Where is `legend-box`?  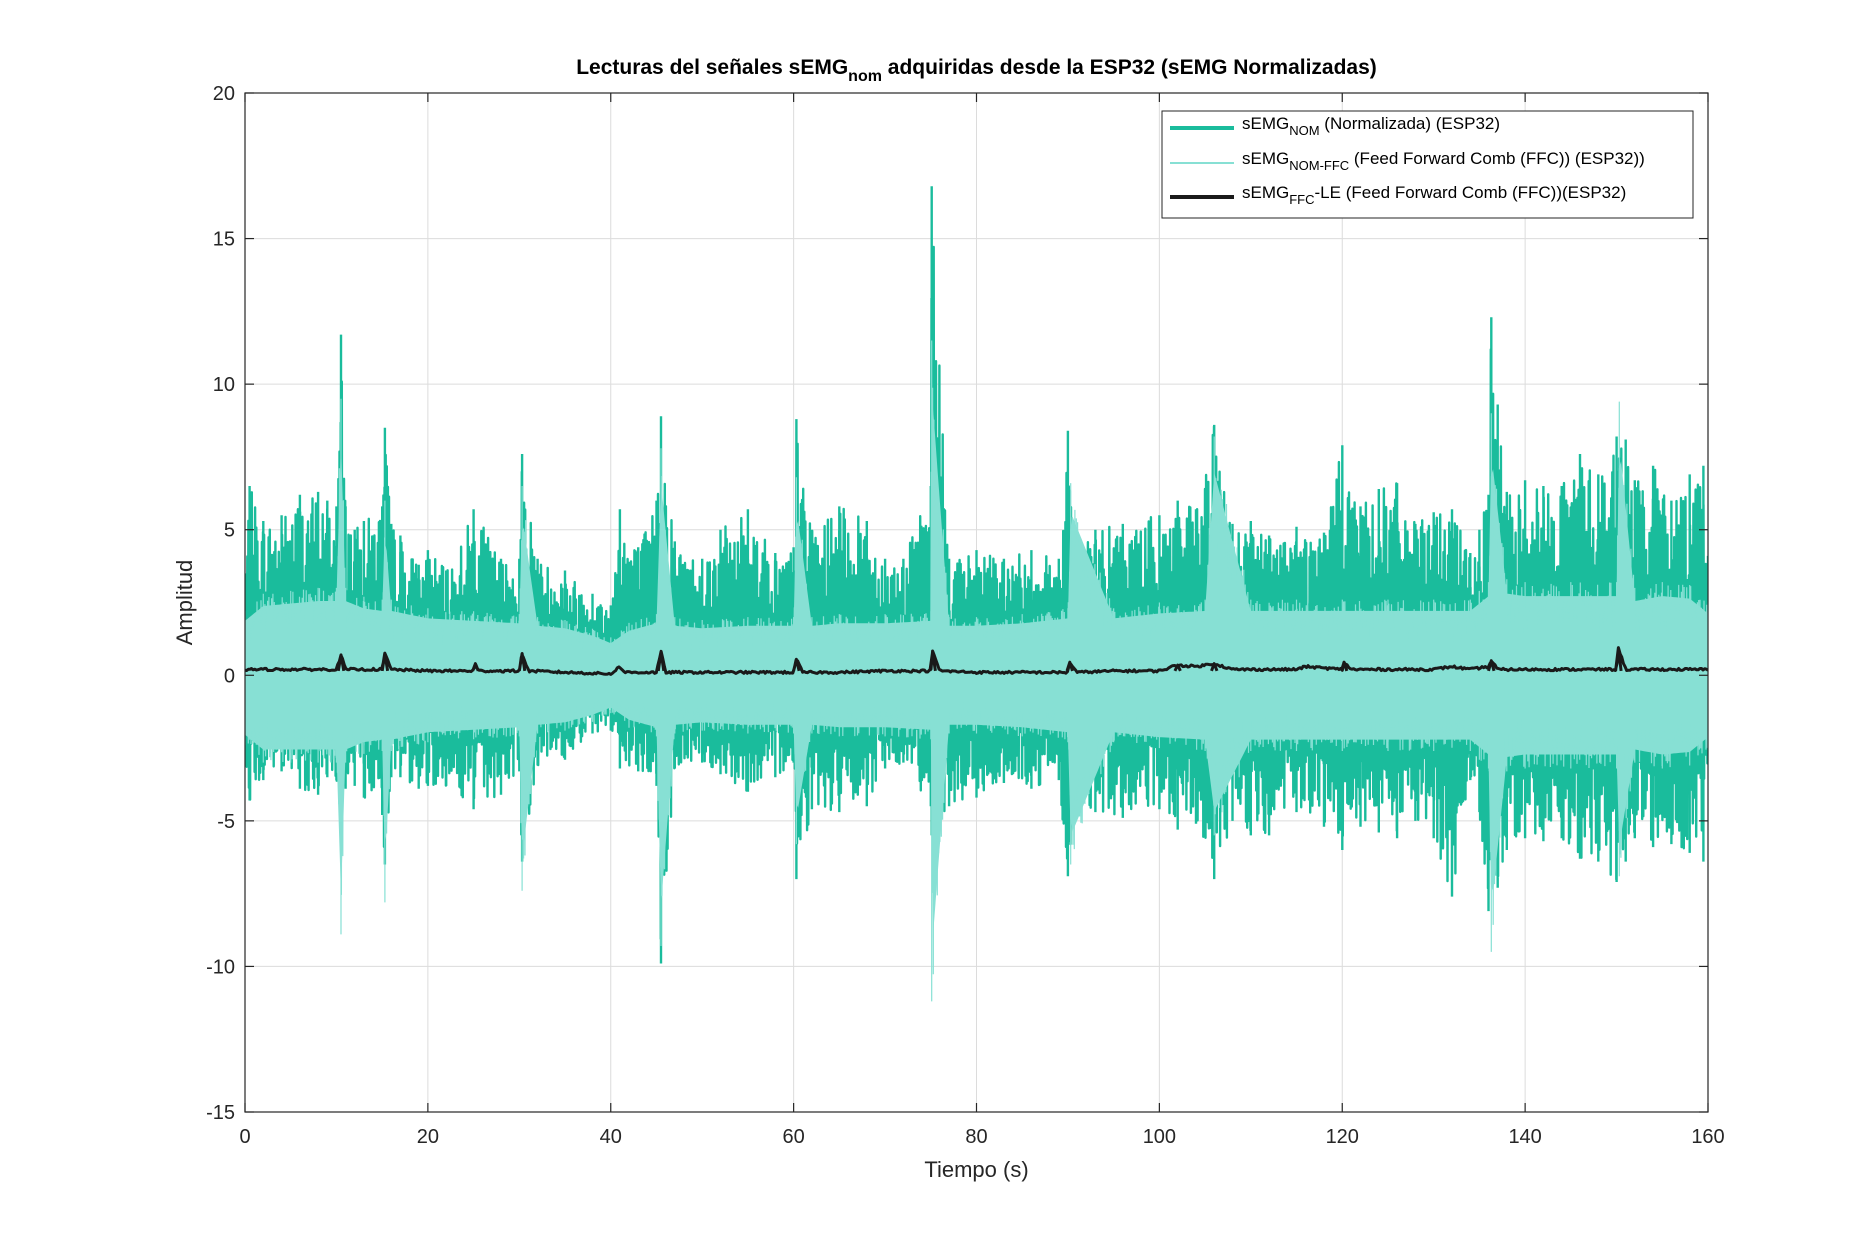 legend-box is located at coordinates (1427, 164).